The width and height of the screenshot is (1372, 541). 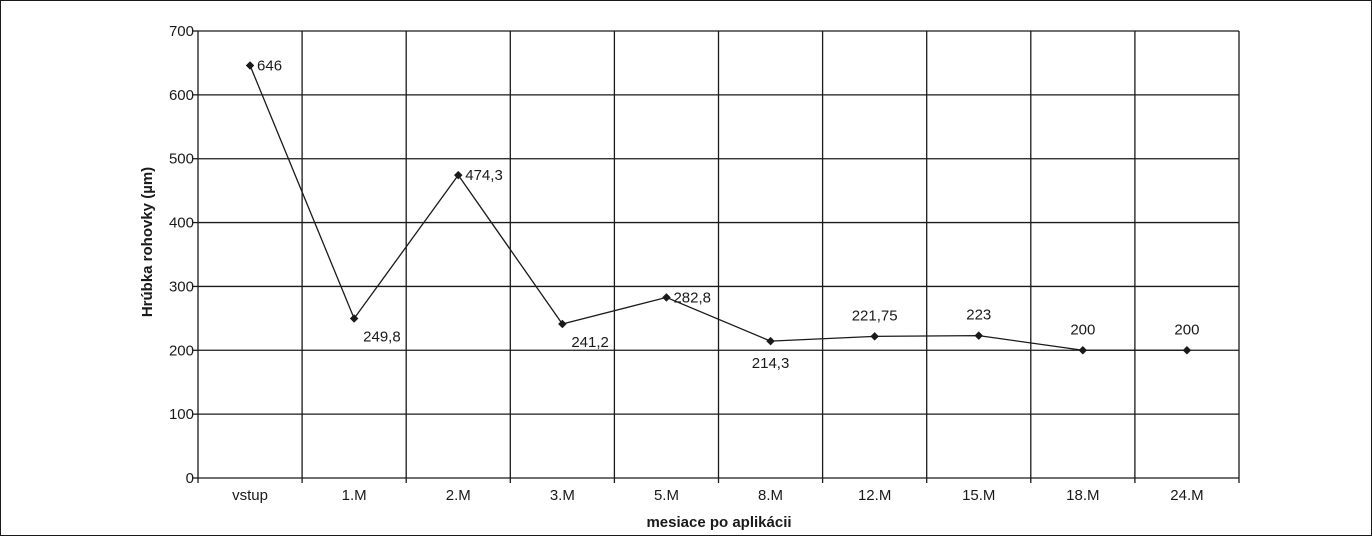 What do you see at coordinates (771, 363) in the screenshot?
I see `data-label: 214,3` at bounding box center [771, 363].